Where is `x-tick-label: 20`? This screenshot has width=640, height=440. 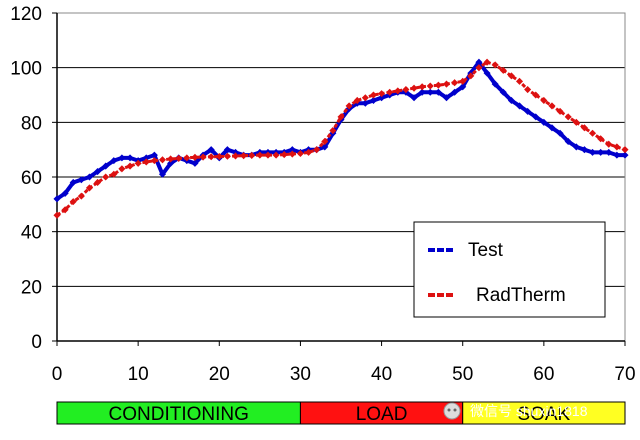
x-tick-label: 20 is located at coordinates (219, 374).